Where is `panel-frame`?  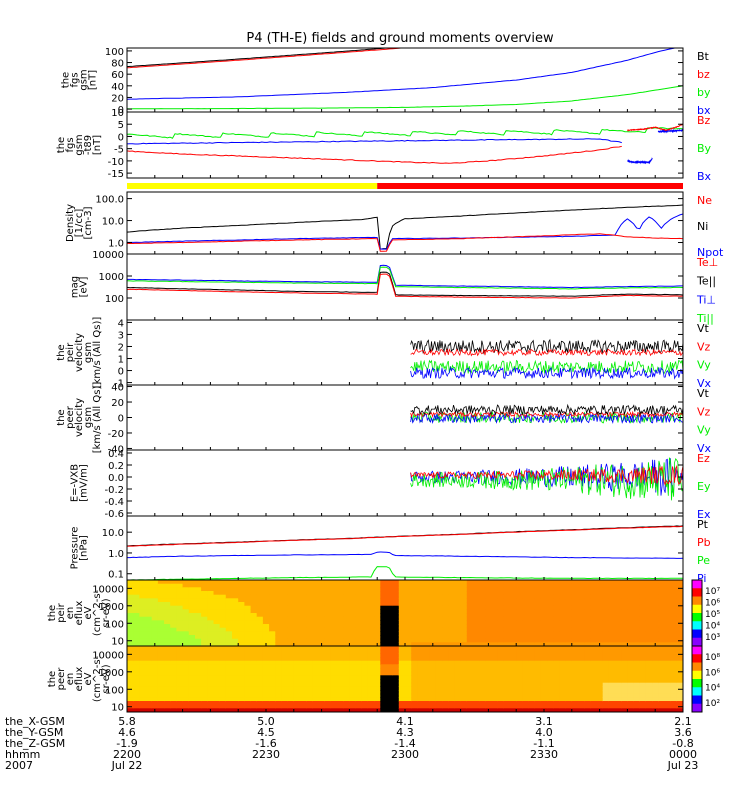
panel-frame is located at coordinates (405, 223).